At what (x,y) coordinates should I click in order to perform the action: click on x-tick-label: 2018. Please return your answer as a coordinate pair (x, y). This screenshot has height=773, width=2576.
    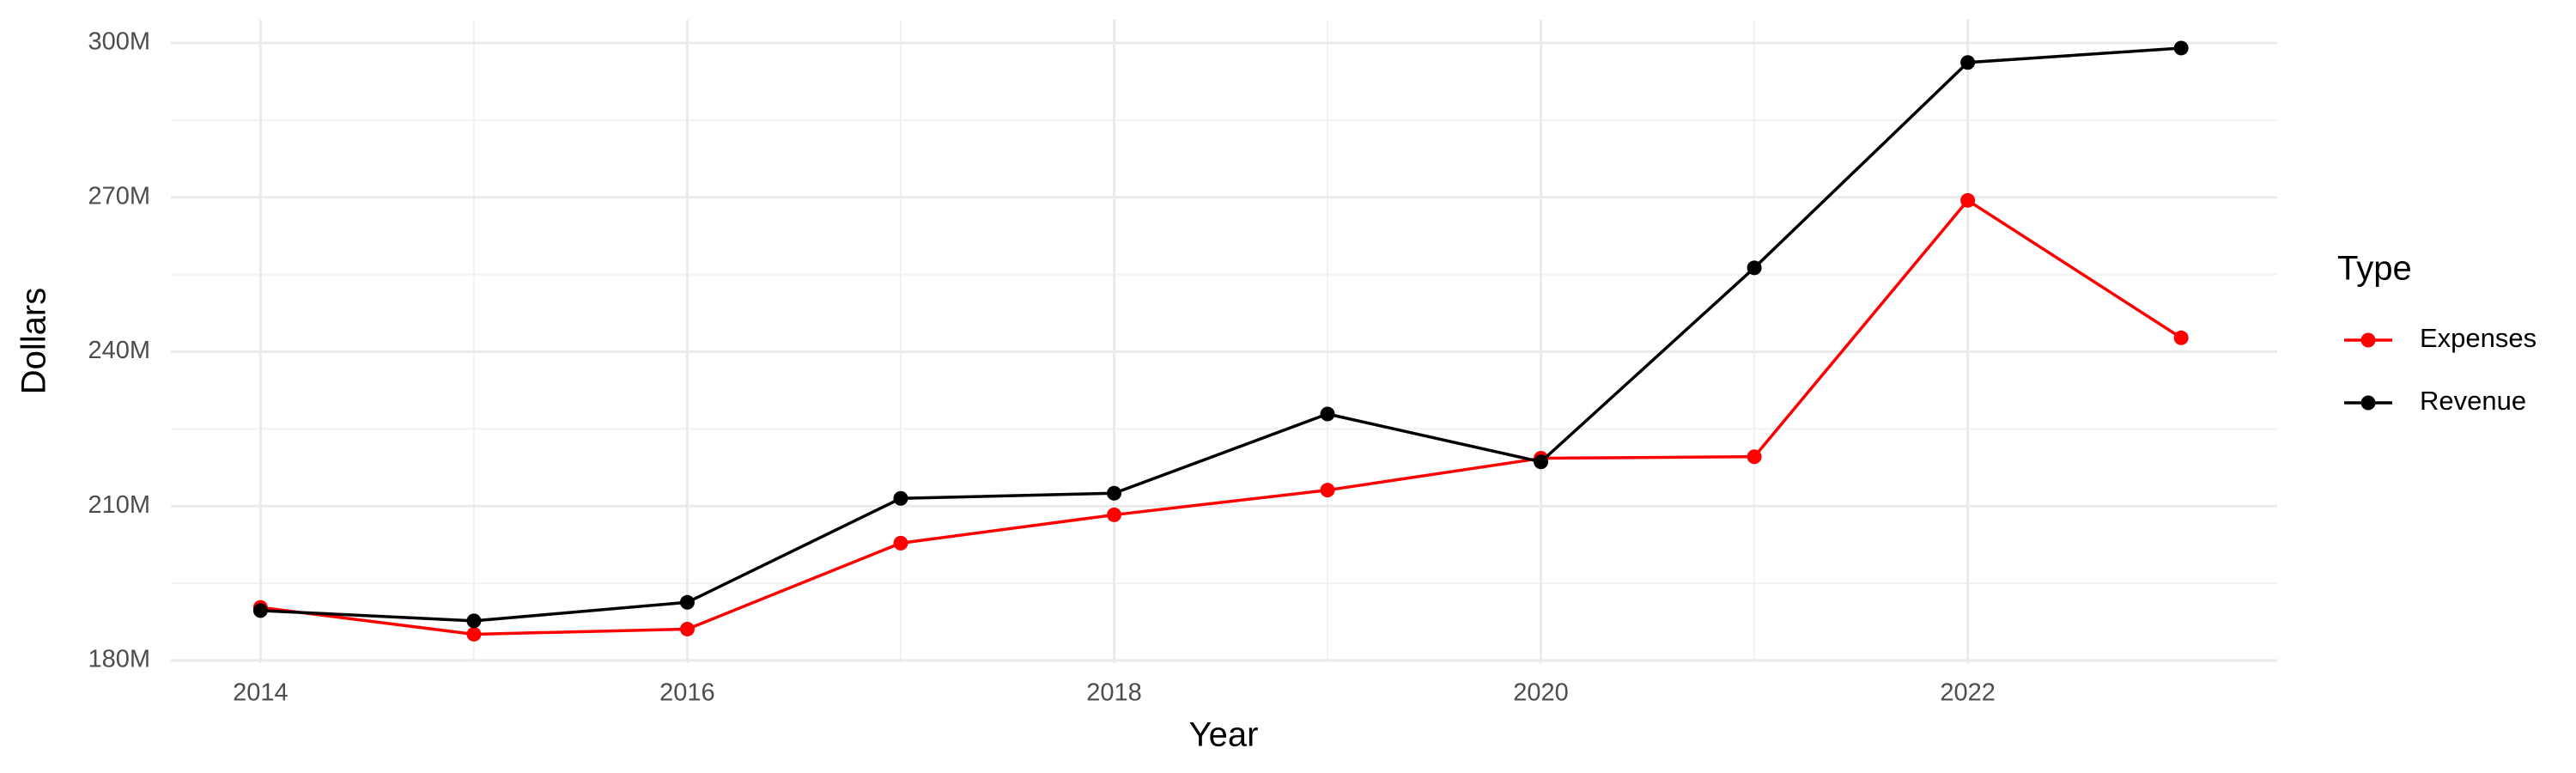
    Looking at the image, I should click on (1114, 693).